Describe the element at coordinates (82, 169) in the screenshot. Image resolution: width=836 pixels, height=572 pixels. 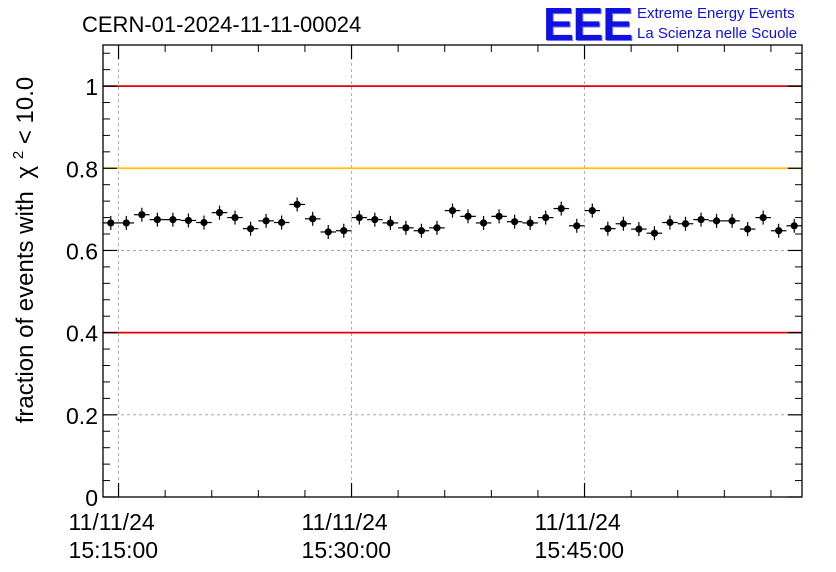
I see `y-tick-label: 0.8` at that location.